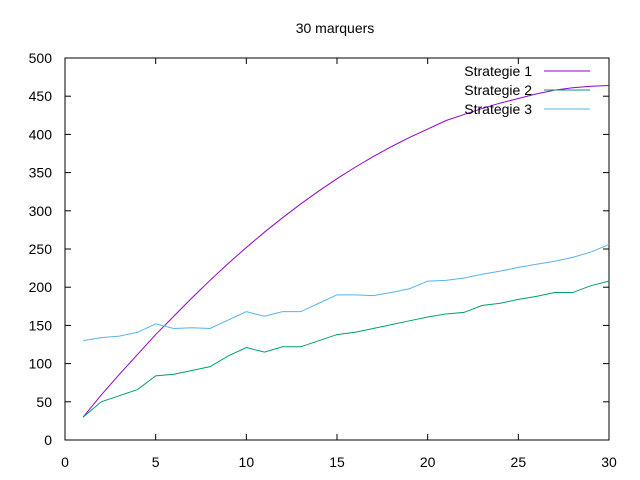 This screenshot has width=640, height=480. I want to click on legend-label-3: Strategie 3, so click(498, 109).